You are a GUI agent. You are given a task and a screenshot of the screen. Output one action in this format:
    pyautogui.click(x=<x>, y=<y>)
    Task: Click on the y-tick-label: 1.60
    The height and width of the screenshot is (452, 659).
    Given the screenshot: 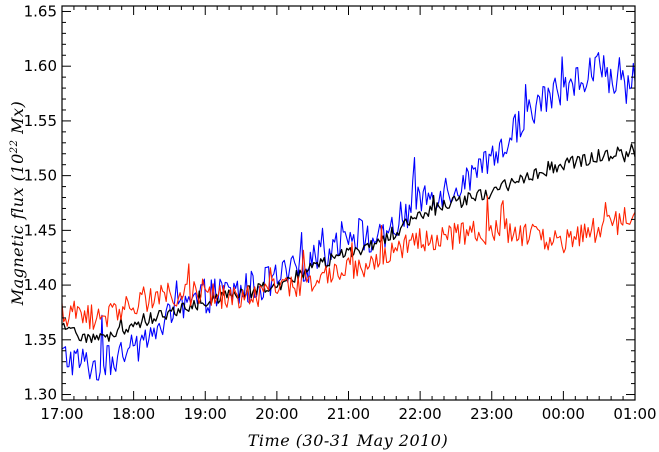 What is the action you would take?
    pyautogui.click(x=40, y=66)
    